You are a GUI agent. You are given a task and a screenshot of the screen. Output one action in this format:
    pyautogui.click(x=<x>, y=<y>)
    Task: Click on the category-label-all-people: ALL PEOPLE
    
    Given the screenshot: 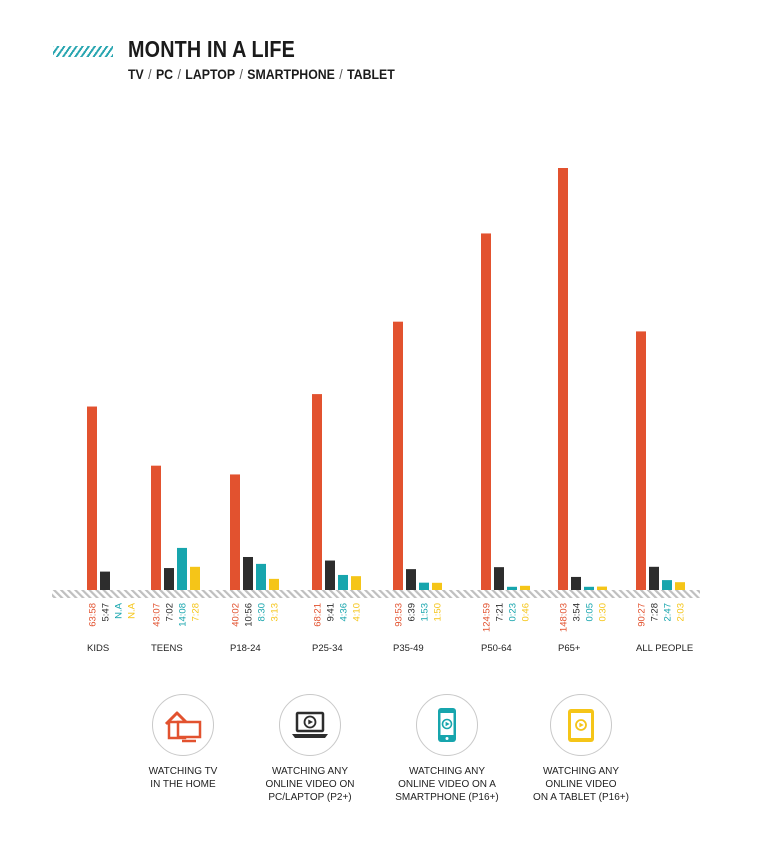 What is the action you would take?
    pyautogui.click(x=664, y=648)
    